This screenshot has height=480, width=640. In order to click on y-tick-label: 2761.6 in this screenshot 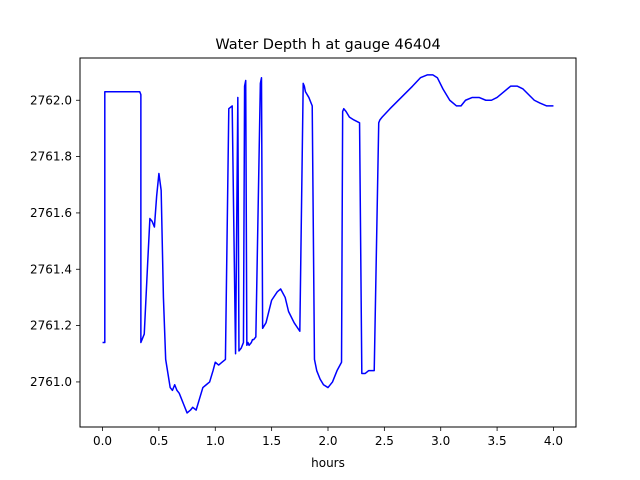, I will do `click(51, 213)`.